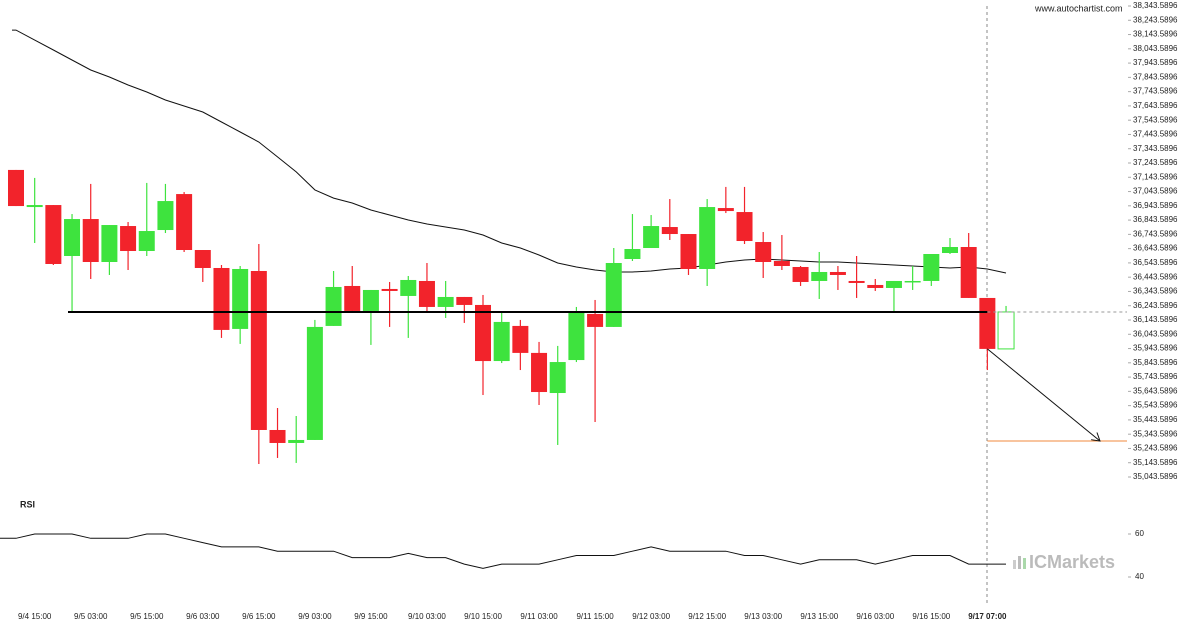 This screenshot has height=630, width=1200. I want to click on y-tick-label: 38,143.5896, so click(1155, 34).